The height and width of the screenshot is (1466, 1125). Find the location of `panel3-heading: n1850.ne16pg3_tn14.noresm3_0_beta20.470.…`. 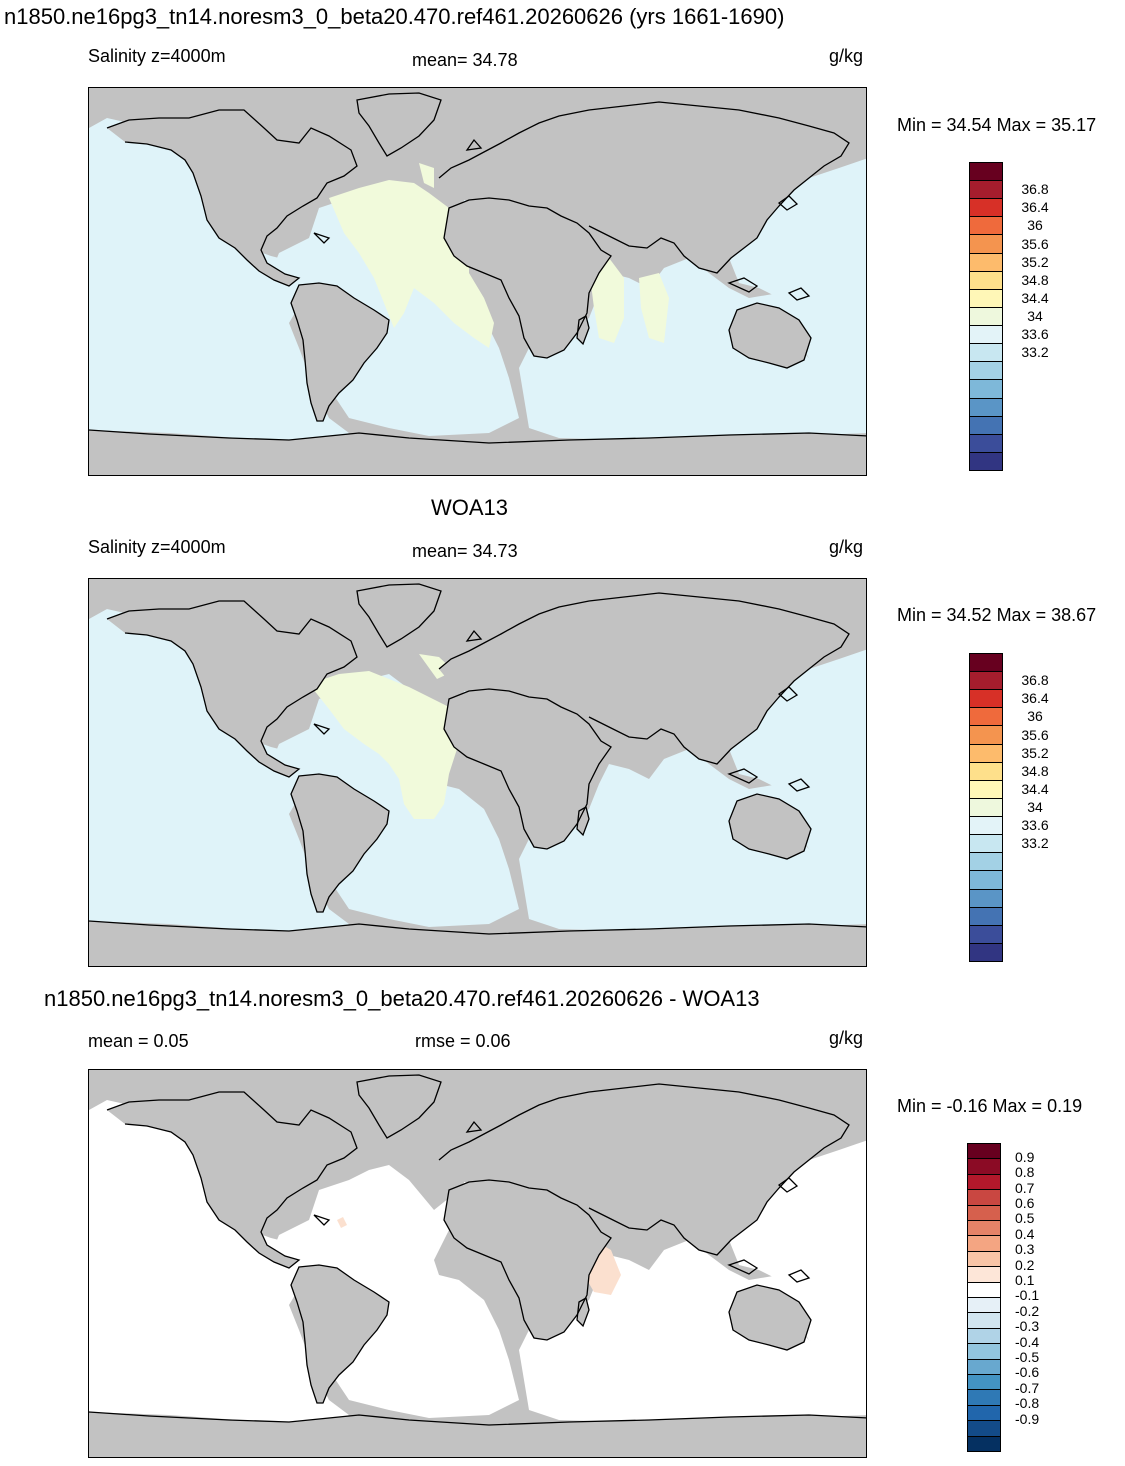

panel3-heading: n1850.ne16pg3_tn14.noresm3_0_beta20.470.… is located at coordinates (402, 998).